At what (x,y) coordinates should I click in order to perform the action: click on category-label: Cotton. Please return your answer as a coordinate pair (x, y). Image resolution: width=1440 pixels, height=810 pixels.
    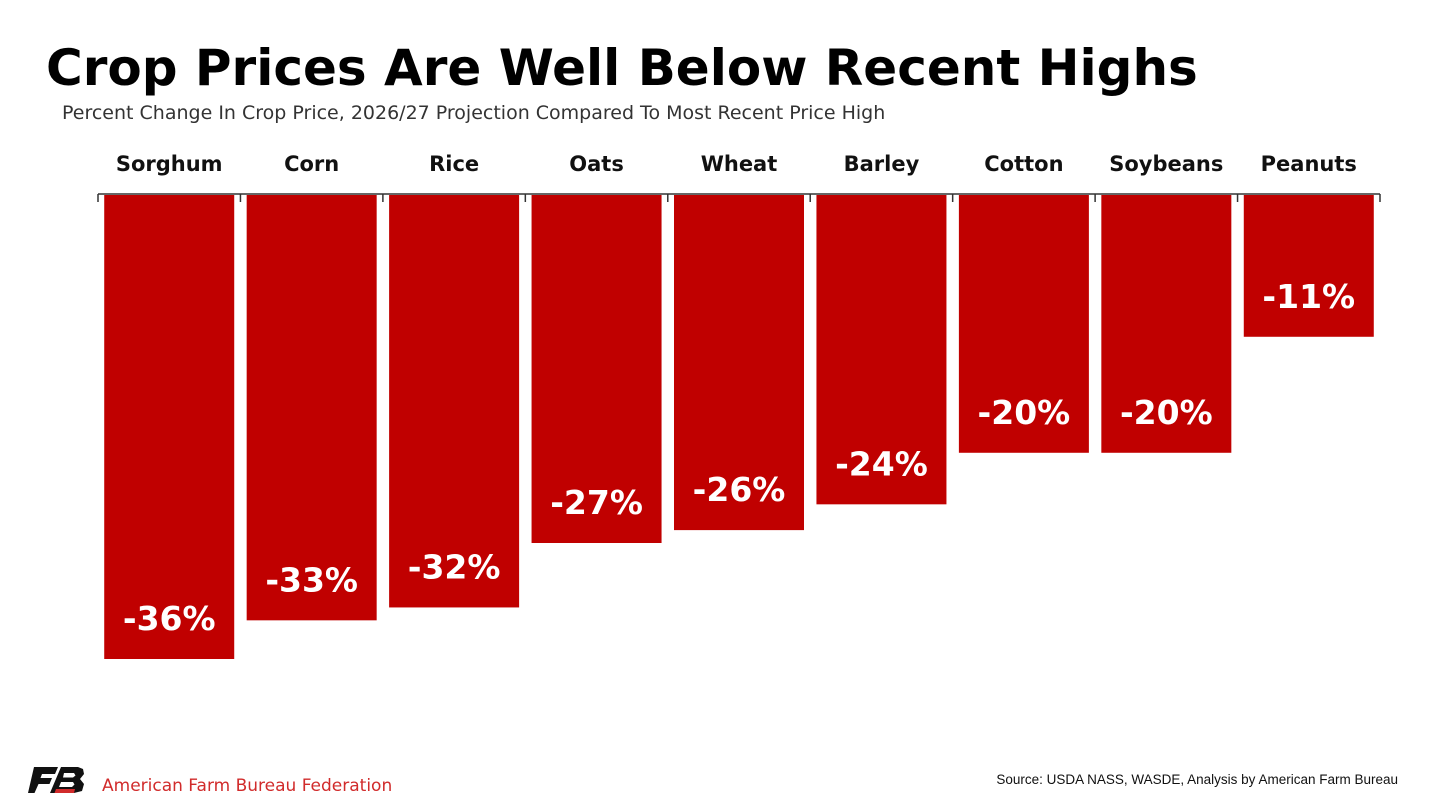
    Looking at the image, I should click on (1023, 164).